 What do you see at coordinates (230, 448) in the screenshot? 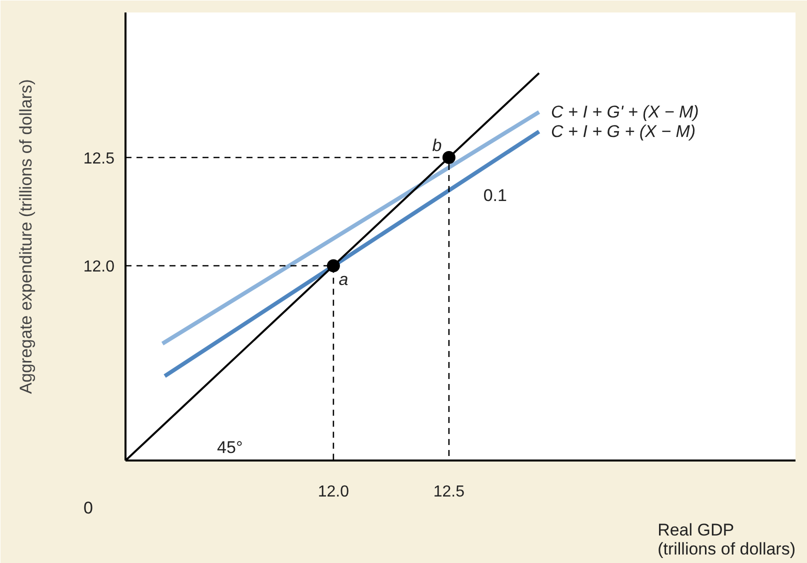
I see `annotation: 45°` at bounding box center [230, 448].